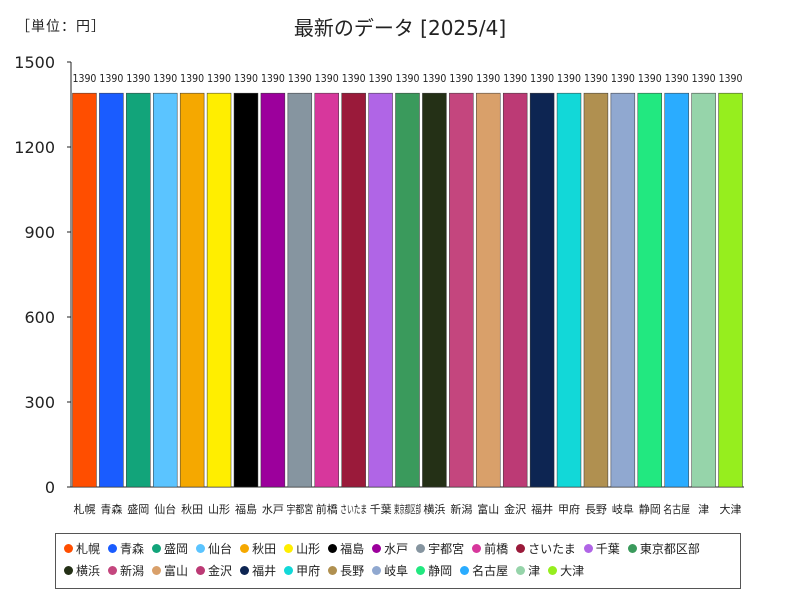 This screenshot has width=800, height=600. I want to click on x-tick-label: 静岡, so click(650, 509).